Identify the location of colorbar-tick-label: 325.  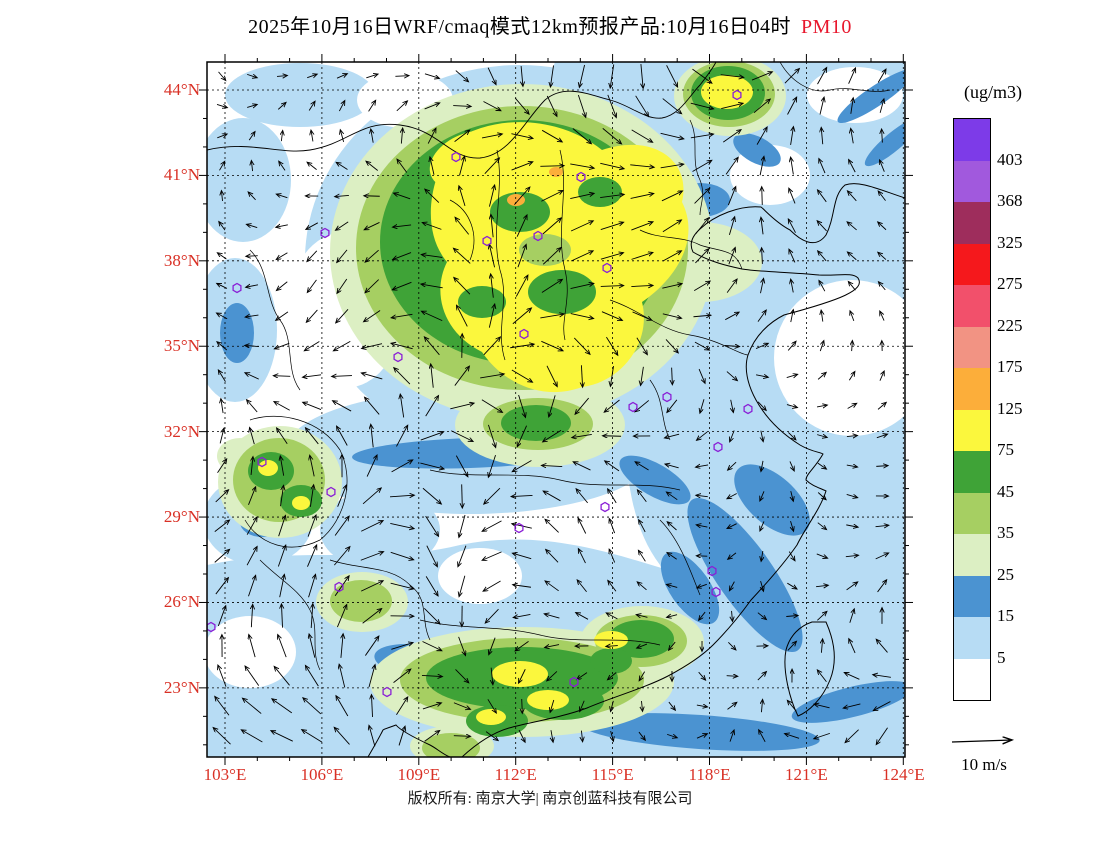
(1010, 242).